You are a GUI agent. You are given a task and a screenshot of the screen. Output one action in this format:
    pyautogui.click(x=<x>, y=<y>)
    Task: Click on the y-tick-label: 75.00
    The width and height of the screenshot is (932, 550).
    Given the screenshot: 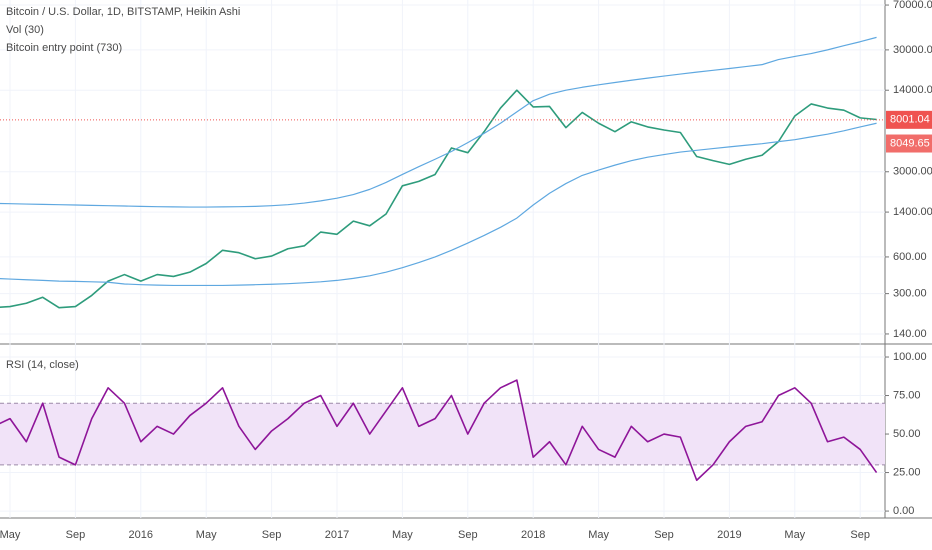 What is the action you would take?
    pyautogui.click(x=907, y=395)
    